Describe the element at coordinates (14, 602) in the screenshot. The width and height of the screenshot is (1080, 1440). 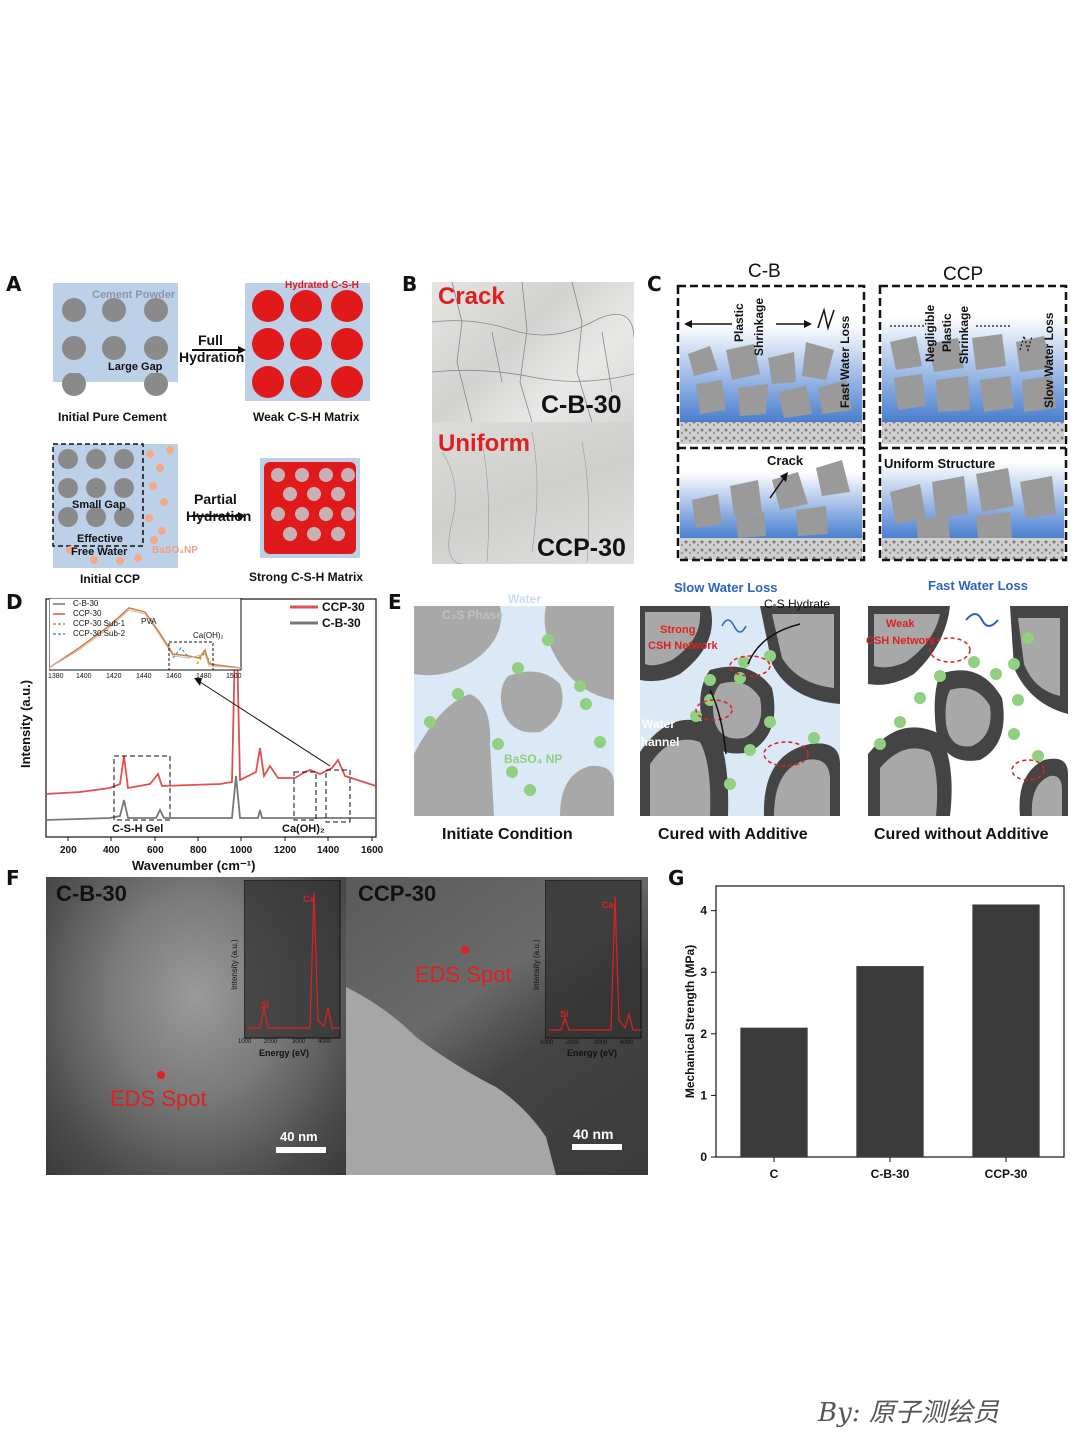
I see `panel-label-d: D` at that location.